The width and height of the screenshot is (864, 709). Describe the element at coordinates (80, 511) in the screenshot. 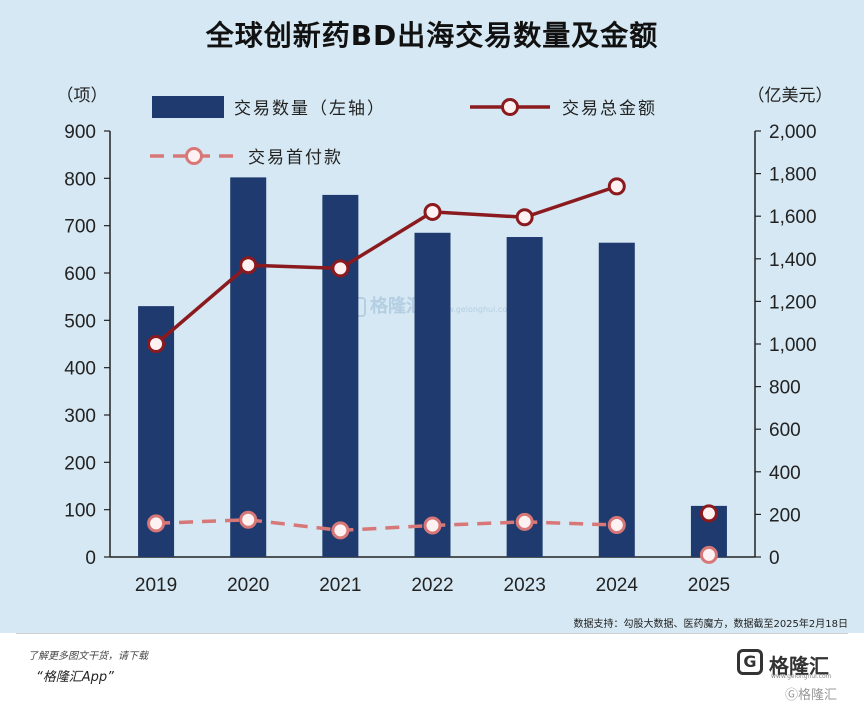

I see `left-axis-tick-label: 100` at that location.